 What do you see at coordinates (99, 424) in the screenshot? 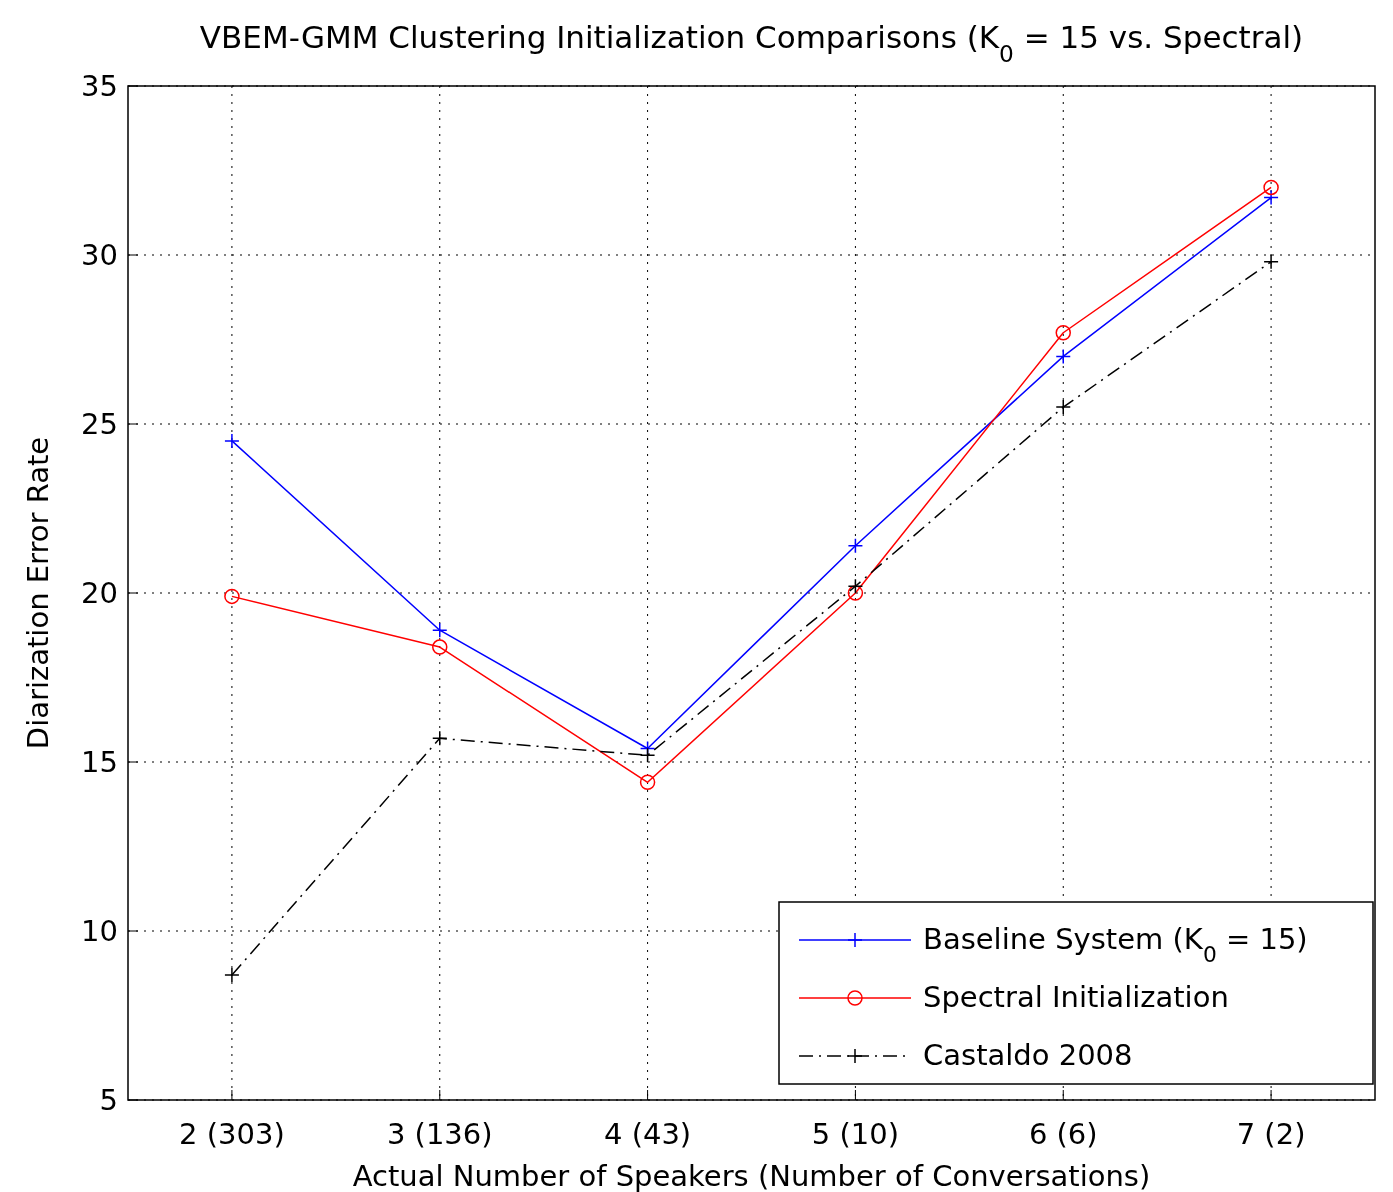
I see `y-tick-label: 25` at bounding box center [99, 424].